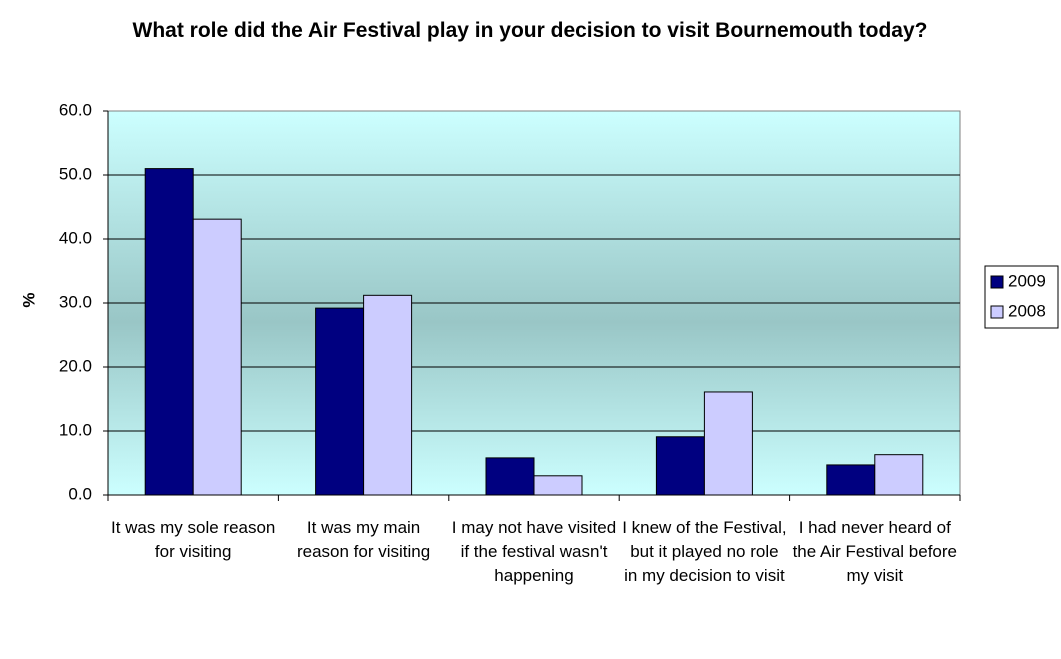  Describe the element at coordinates (1027, 310) in the screenshot. I see `legend-label: 2008` at that location.